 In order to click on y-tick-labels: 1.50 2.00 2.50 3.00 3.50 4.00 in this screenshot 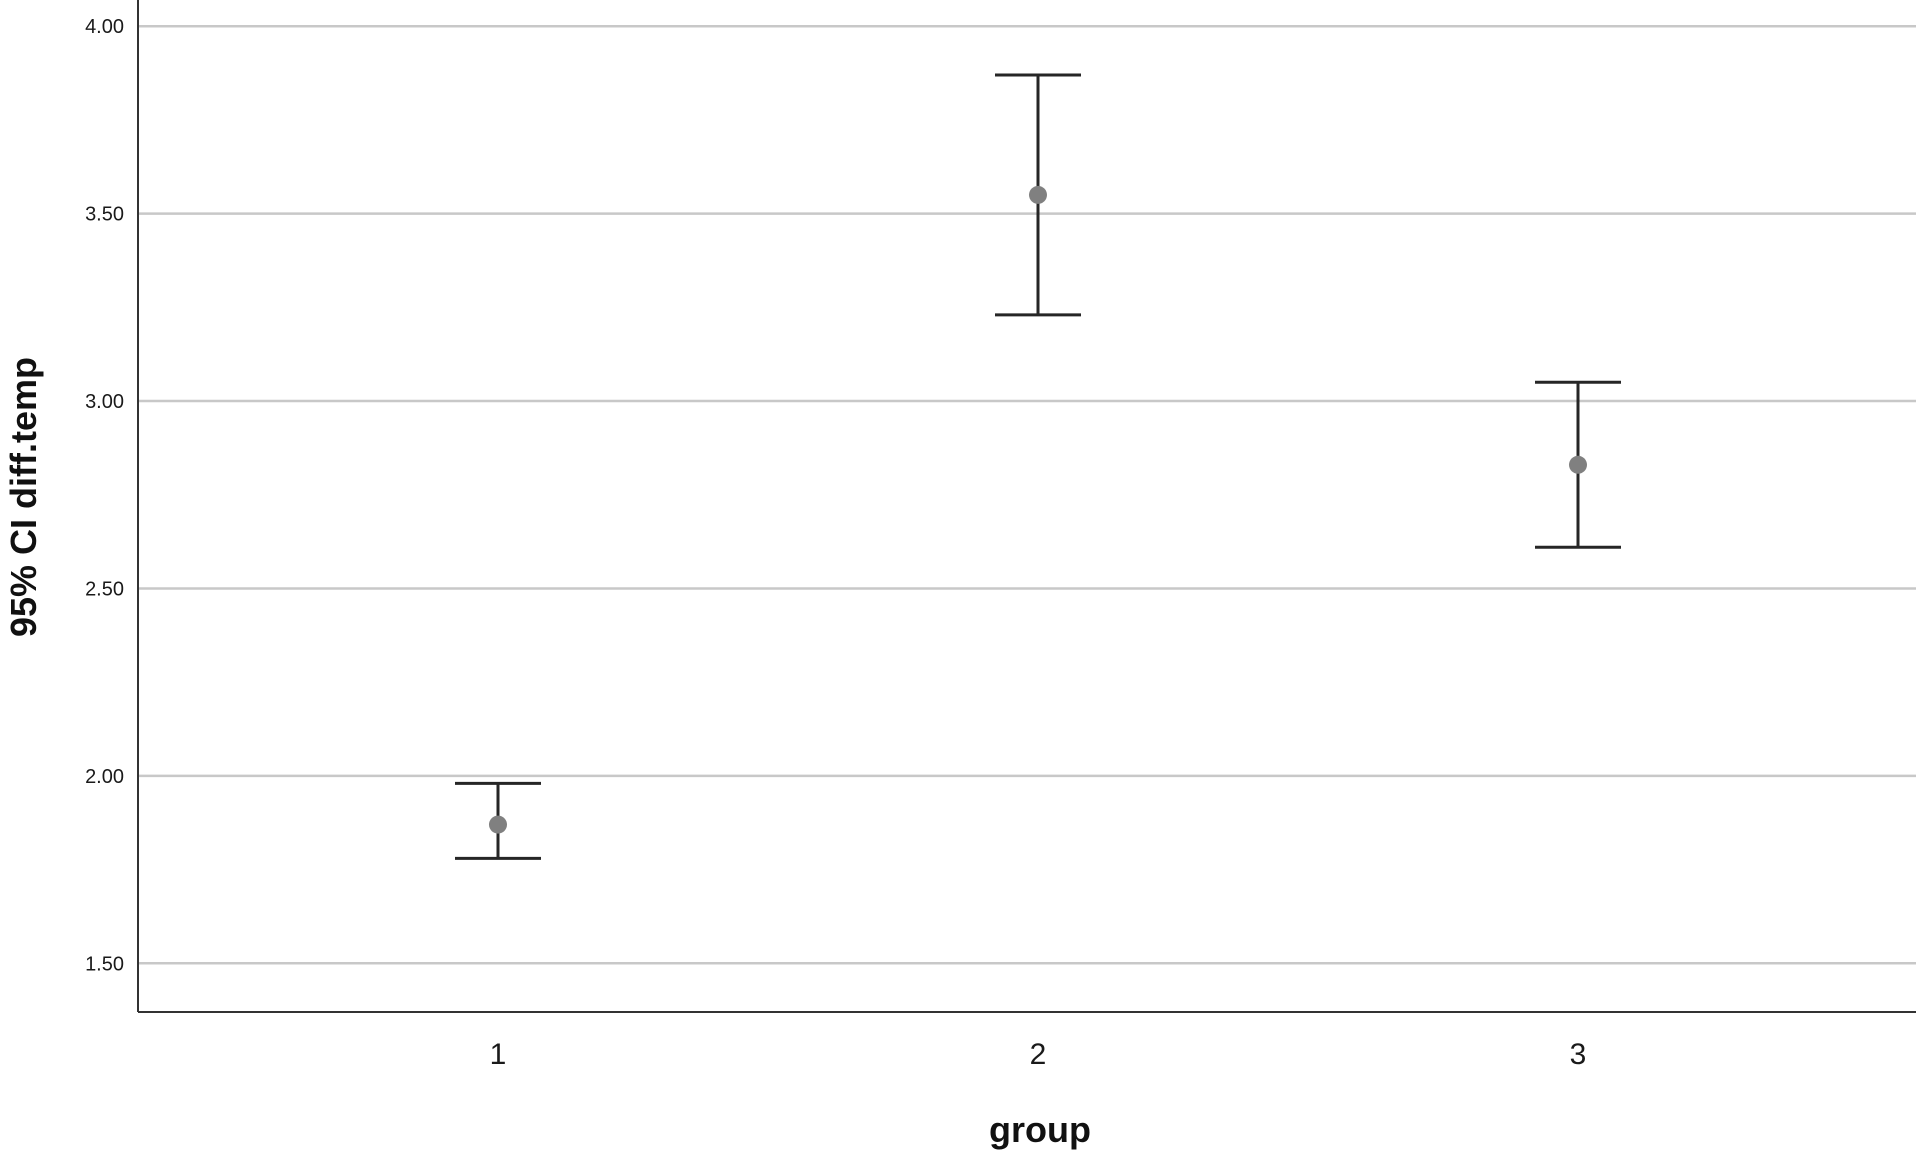, I will do `click(104, 495)`.